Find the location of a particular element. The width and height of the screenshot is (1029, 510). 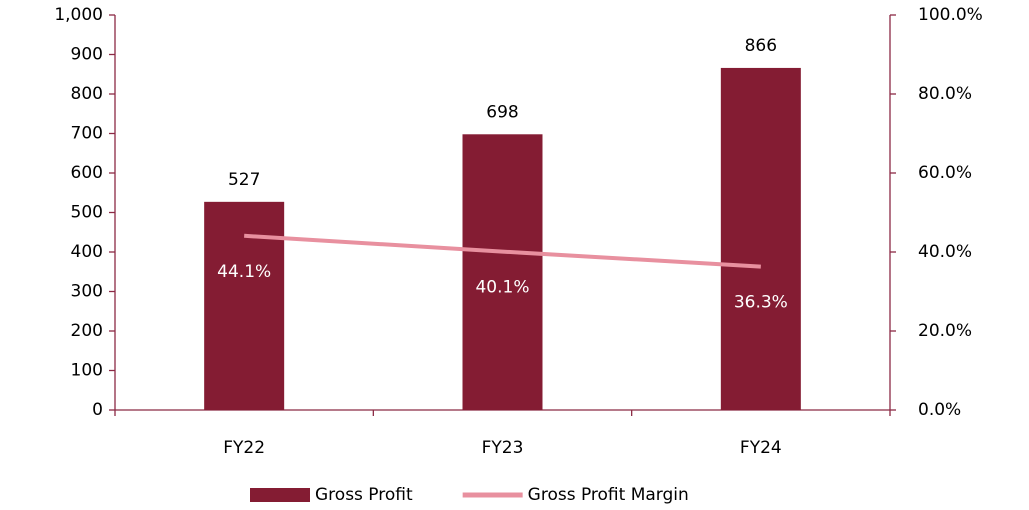

legend-label: Gross Profit Margin is located at coordinates (608, 495).